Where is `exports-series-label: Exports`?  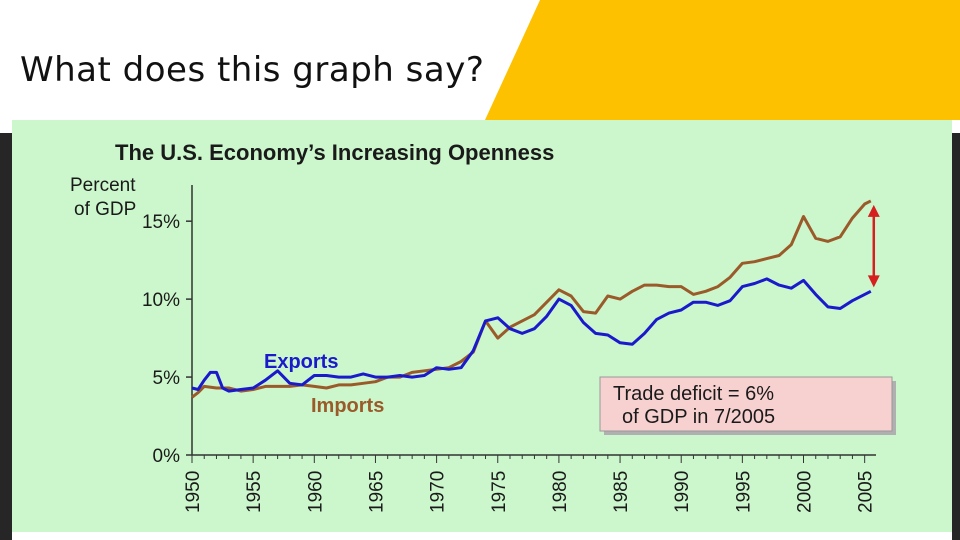
exports-series-label: Exports is located at coordinates (301, 362).